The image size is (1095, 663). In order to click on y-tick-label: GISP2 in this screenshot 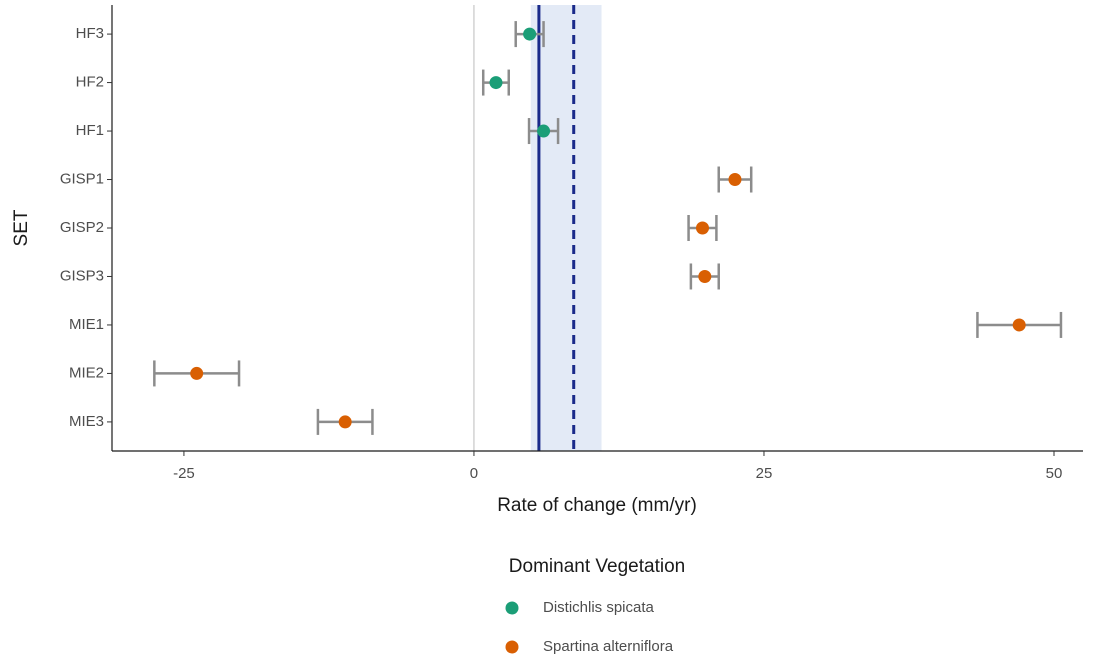, I will do `click(82, 227)`.